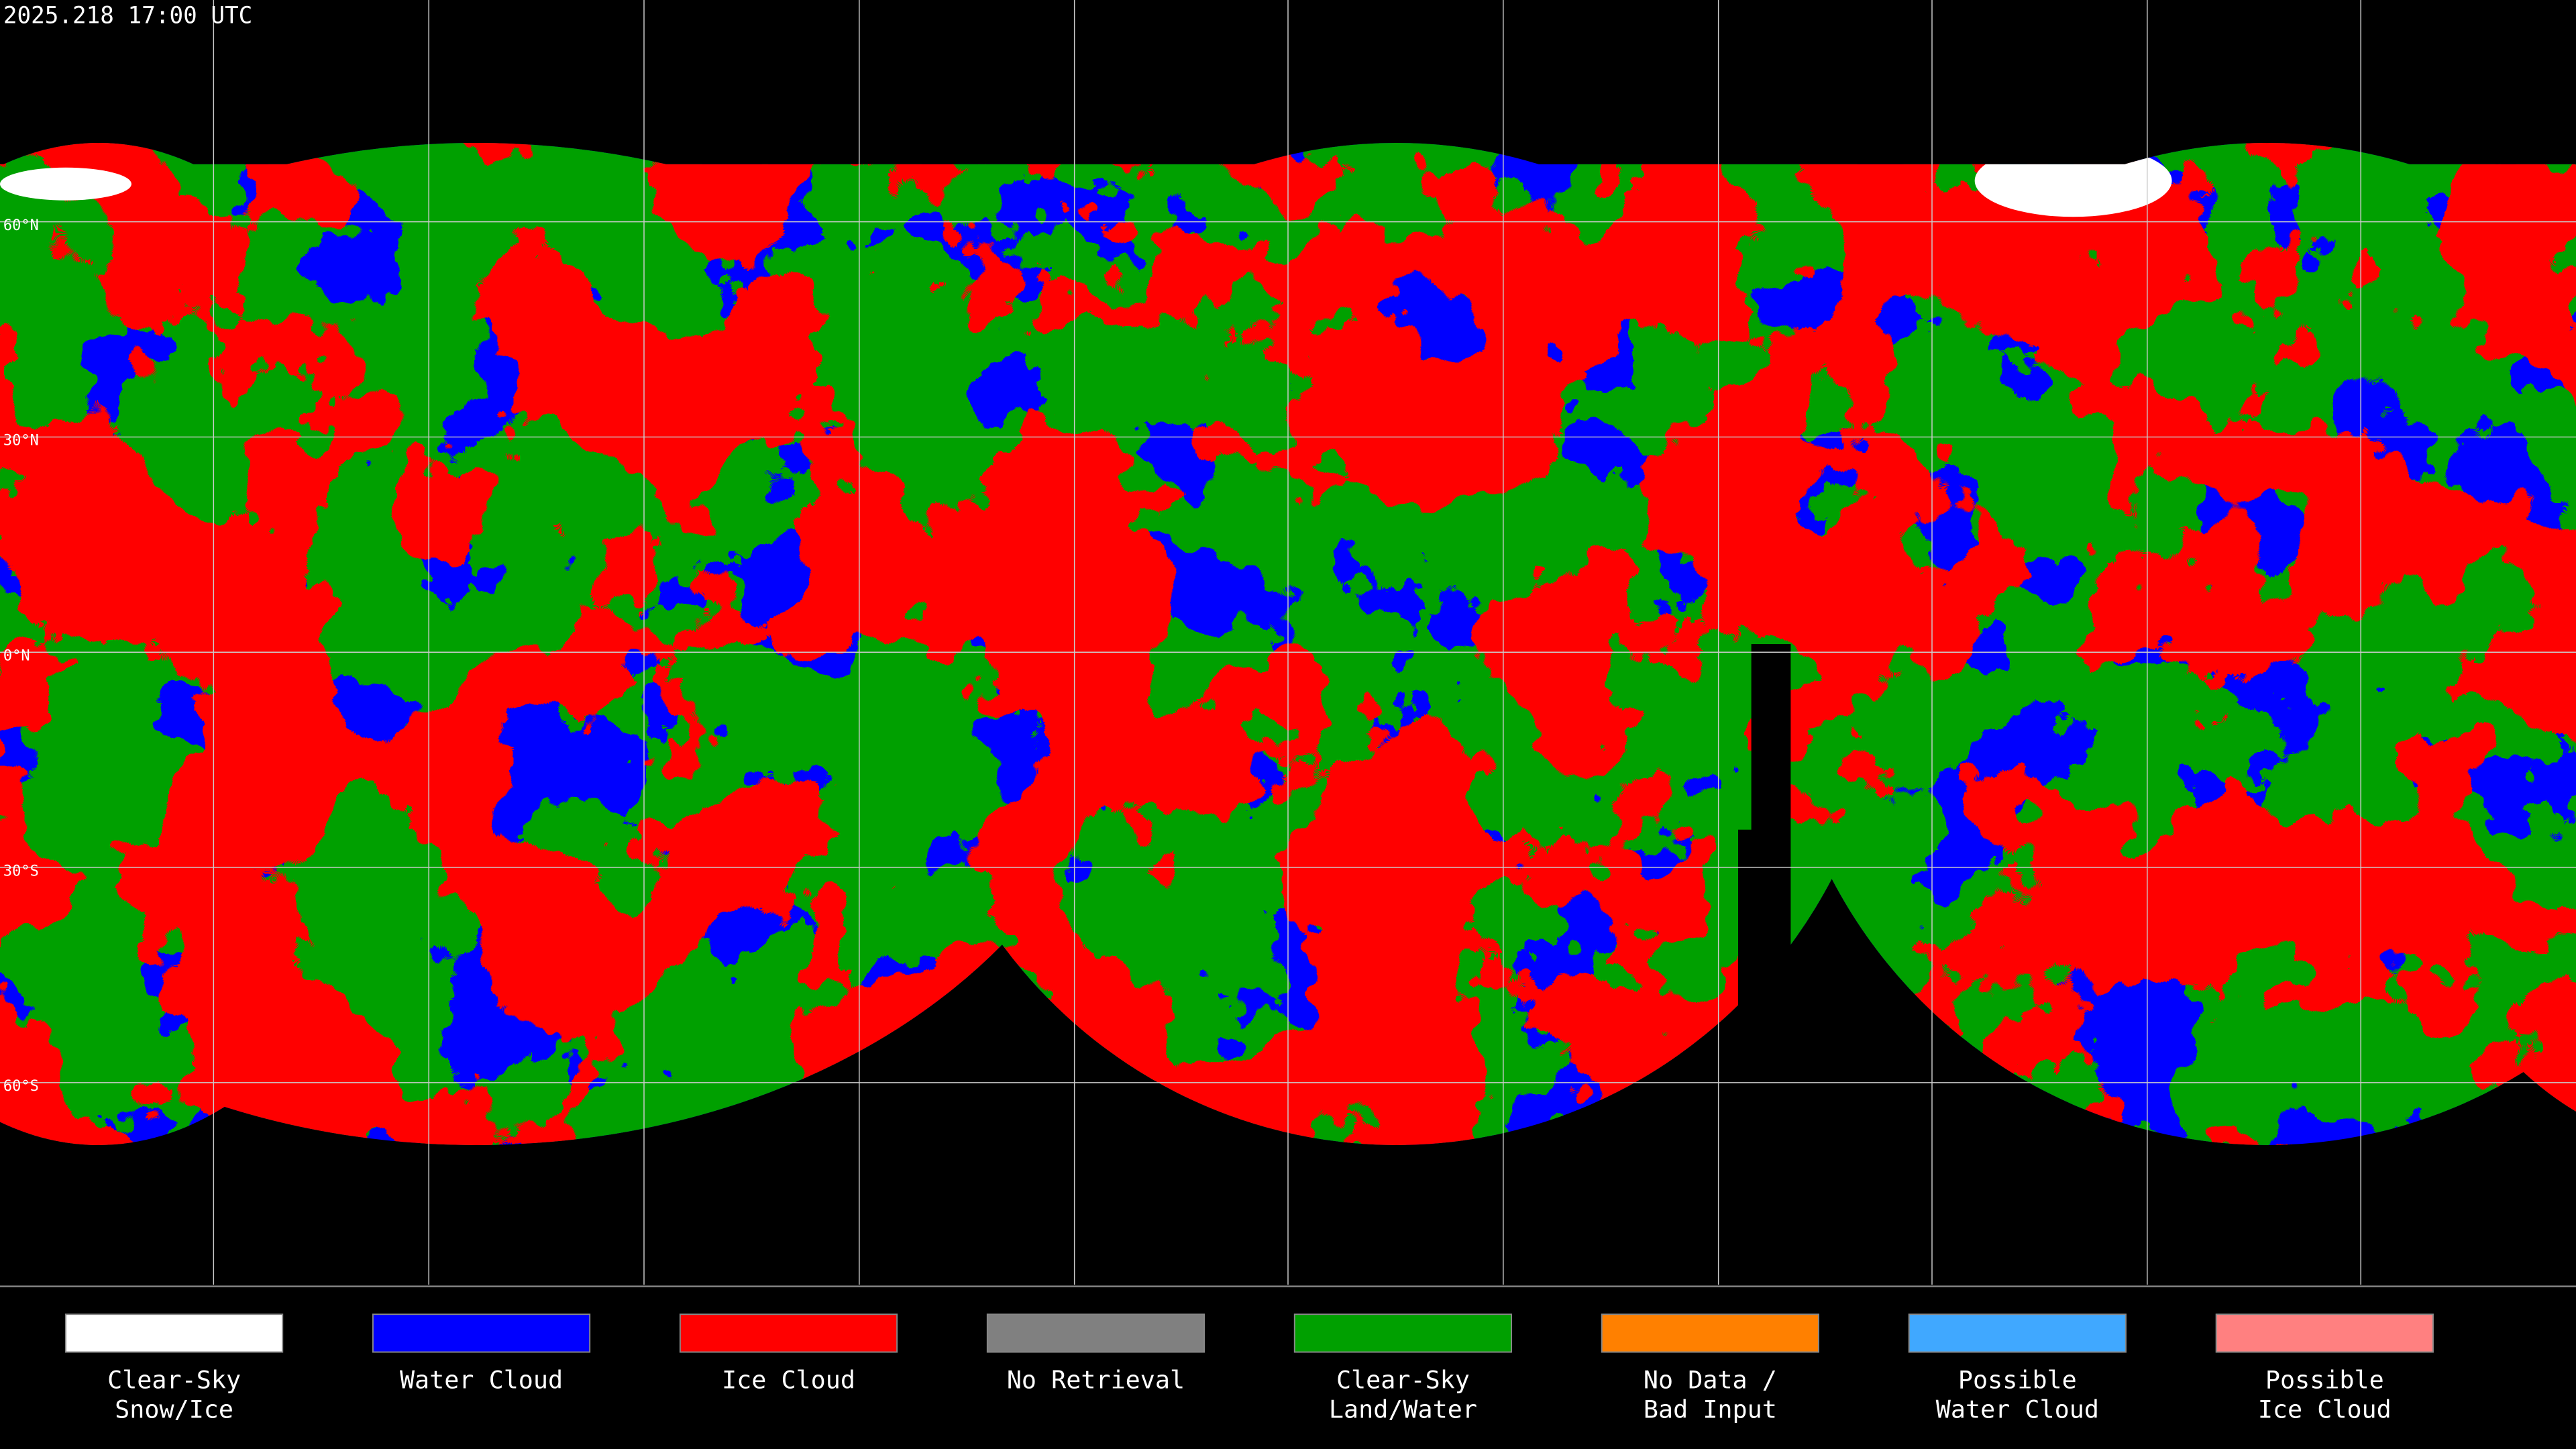 This screenshot has height=1449, width=2576. What do you see at coordinates (1096, 1379) in the screenshot?
I see `legend-label: No Retrieval` at bounding box center [1096, 1379].